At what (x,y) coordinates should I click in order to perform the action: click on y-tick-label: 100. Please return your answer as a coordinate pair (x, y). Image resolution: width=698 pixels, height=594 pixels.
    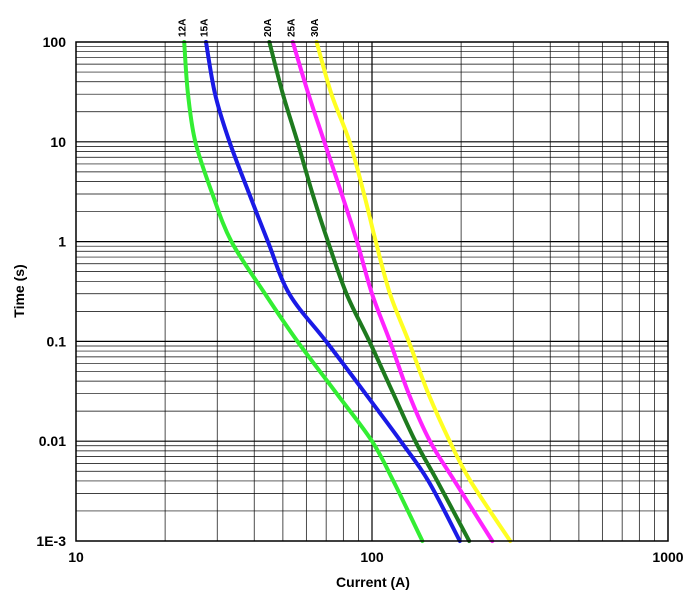
    Looking at the image, I should click on (55, 42).